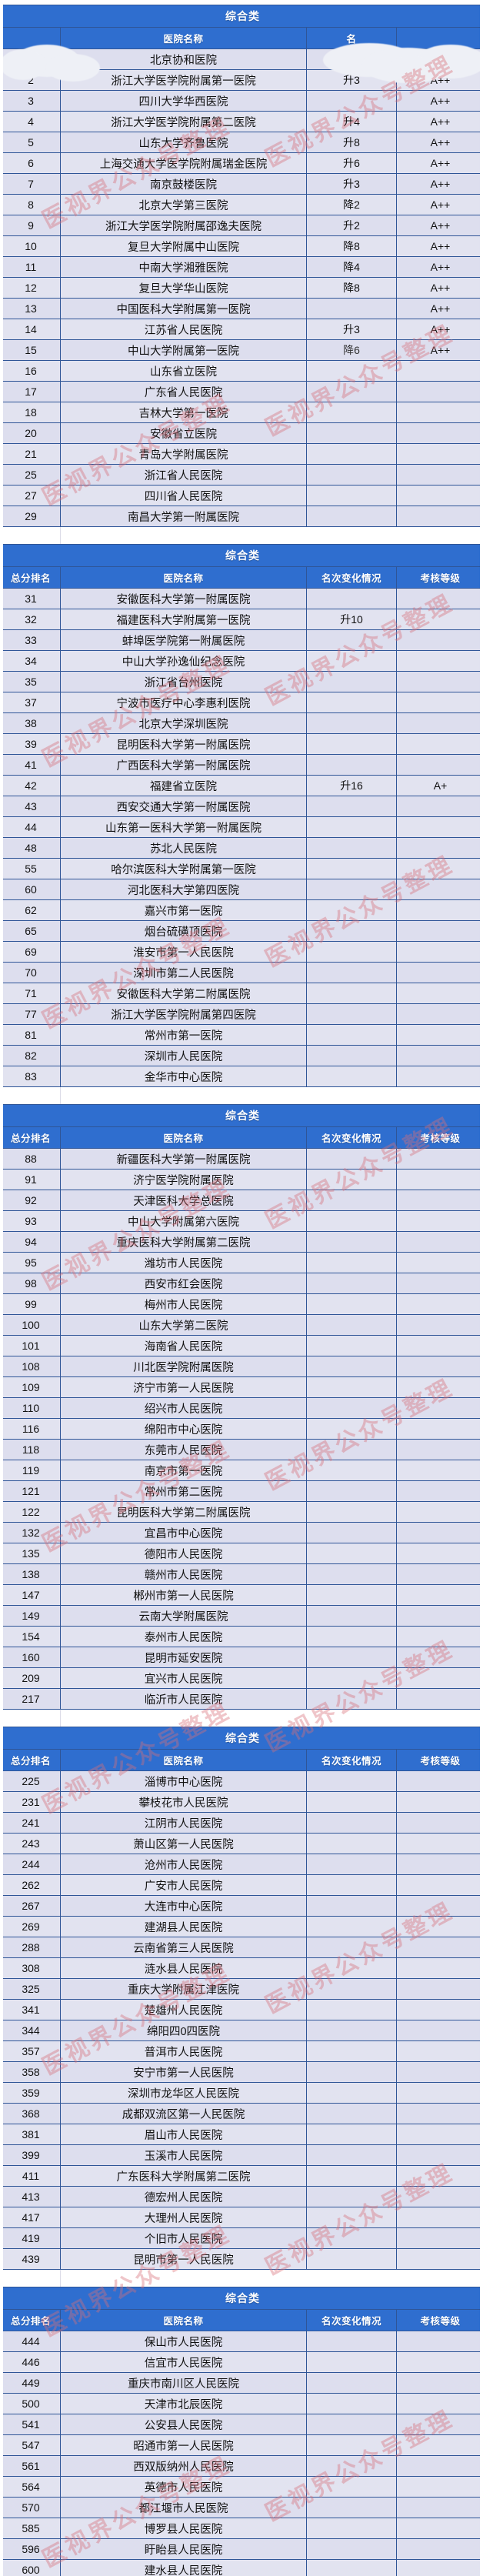 The image size is (483, 2576). Describe the element at coordinates (183, 620) in the screenshot. I see `cell-hospital-name: 福建医科大学附属第一医院` at that location.